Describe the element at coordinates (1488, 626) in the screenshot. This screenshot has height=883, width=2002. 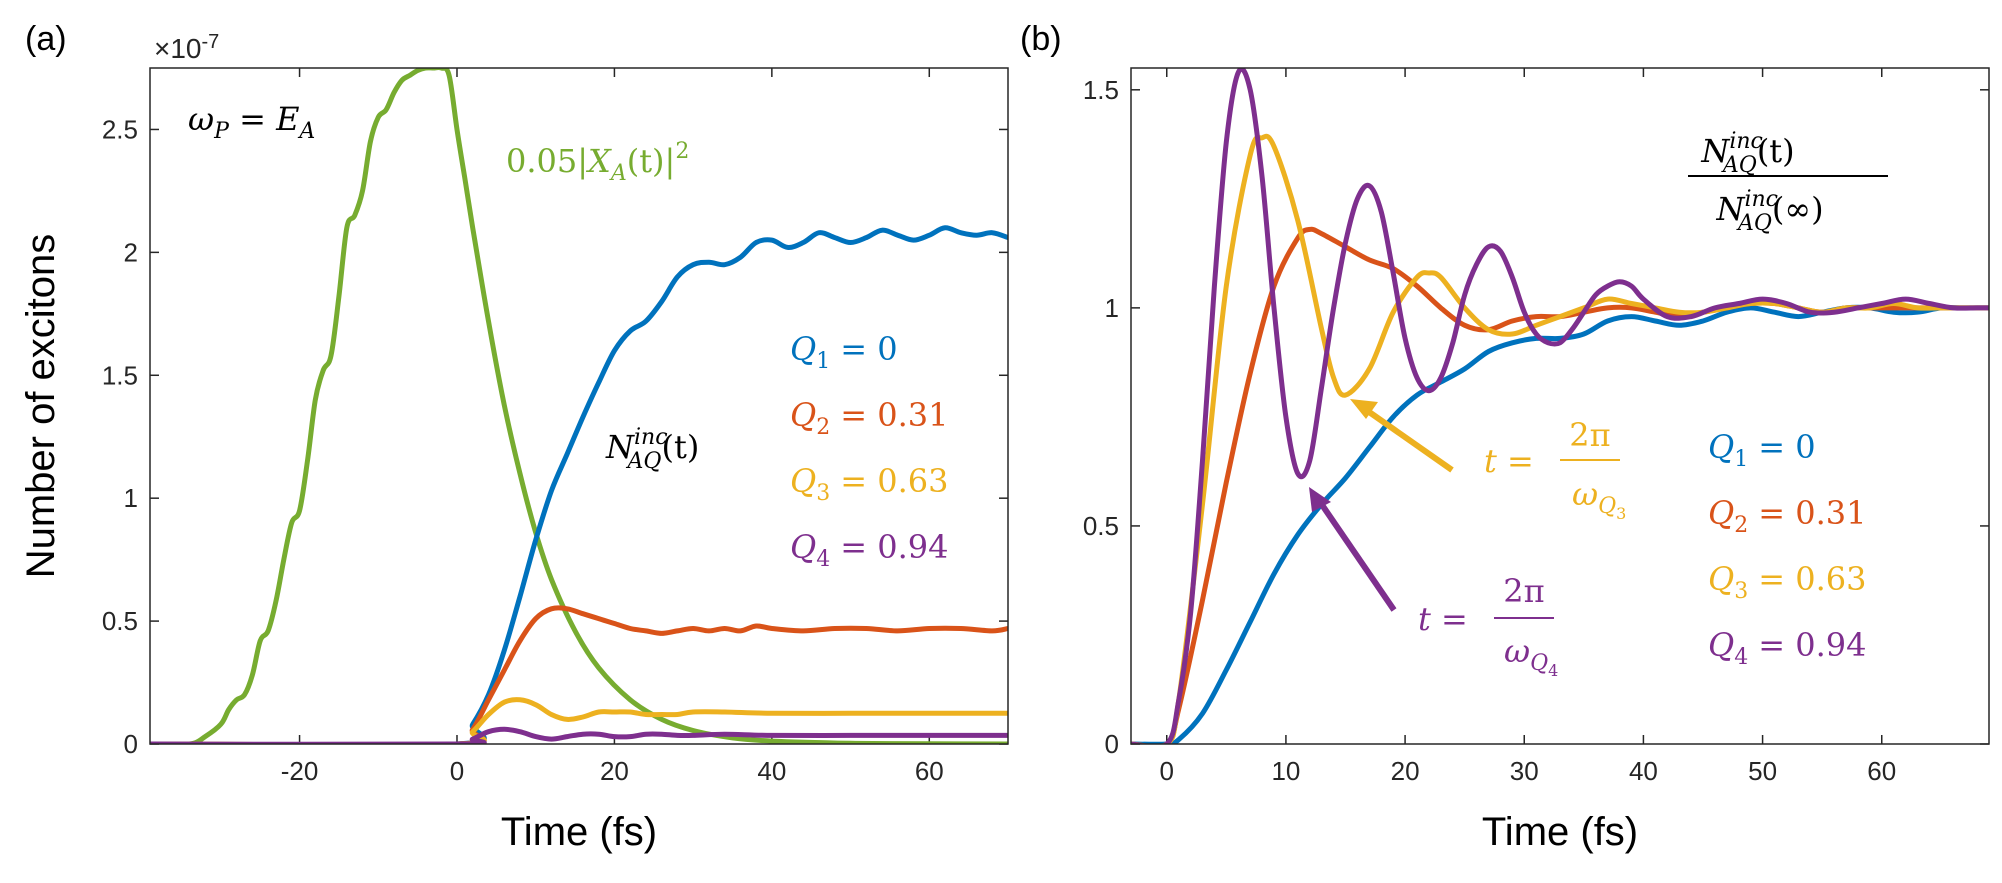
I see `arrow-q4-label: t = 2π ωQ4` at that location.